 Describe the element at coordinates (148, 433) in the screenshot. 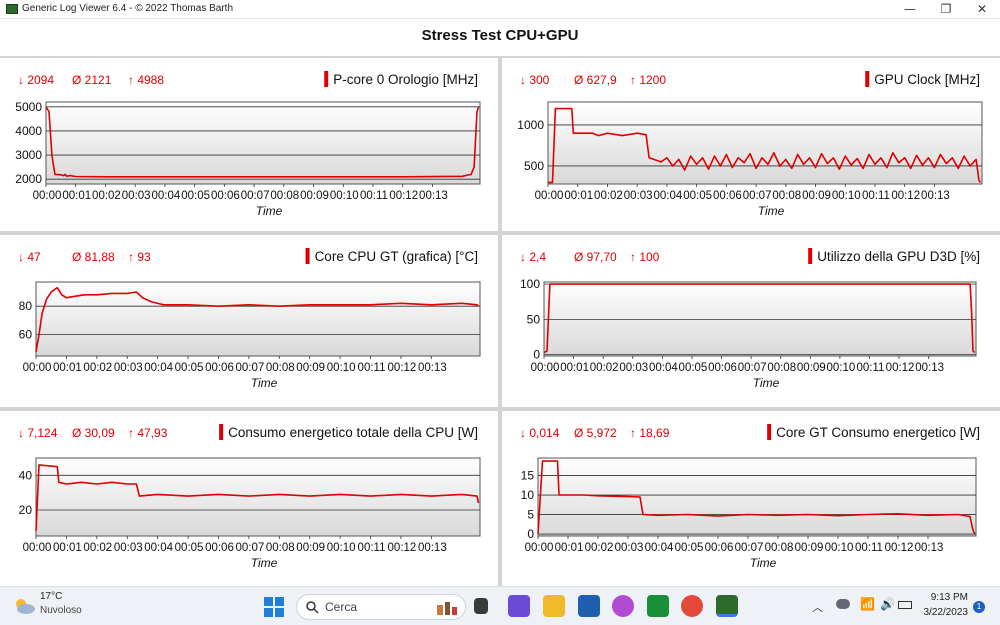

I see `stat-max: ↑ 47,93` at that location.